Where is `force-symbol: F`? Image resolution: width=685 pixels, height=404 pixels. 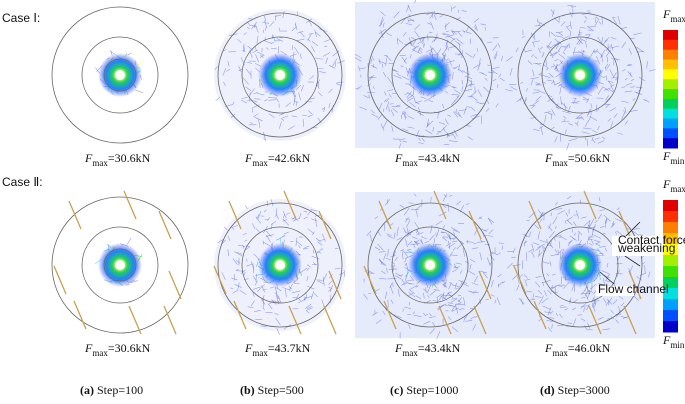
force-symbol: F is located at coordinates (398, 348).